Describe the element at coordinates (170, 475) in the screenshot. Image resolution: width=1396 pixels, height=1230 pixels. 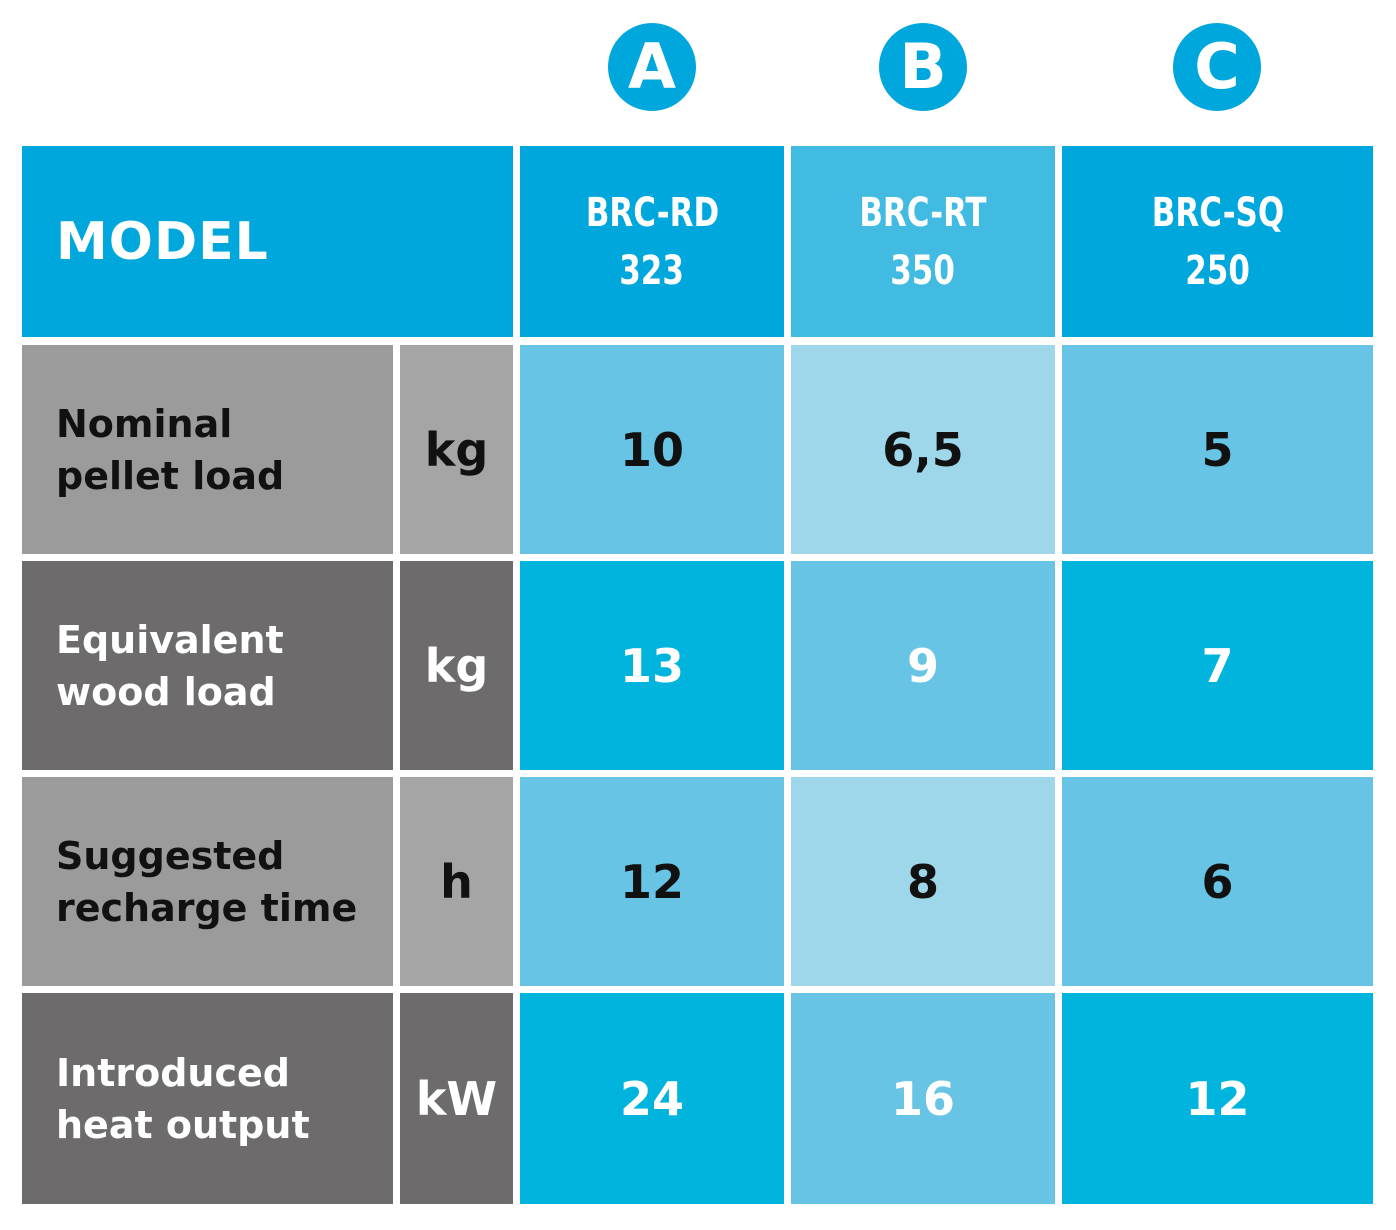
I see `row-label-line2: pellet load` at that location.